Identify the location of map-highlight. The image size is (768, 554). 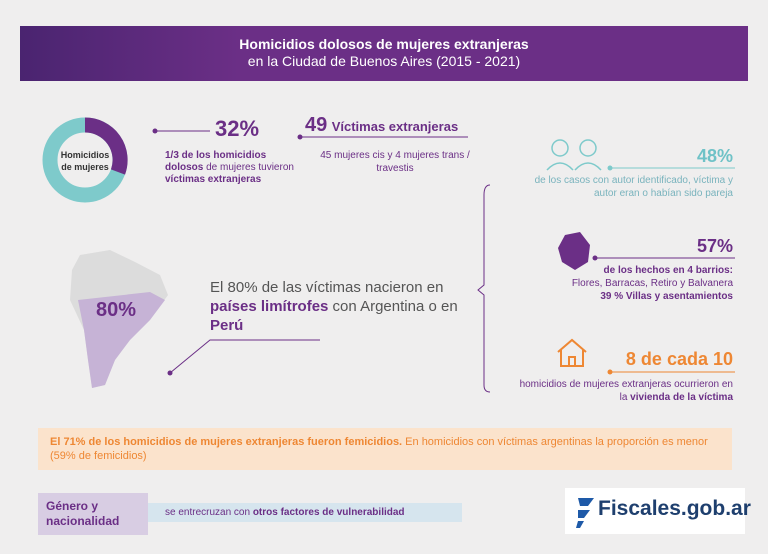
(121, 340).